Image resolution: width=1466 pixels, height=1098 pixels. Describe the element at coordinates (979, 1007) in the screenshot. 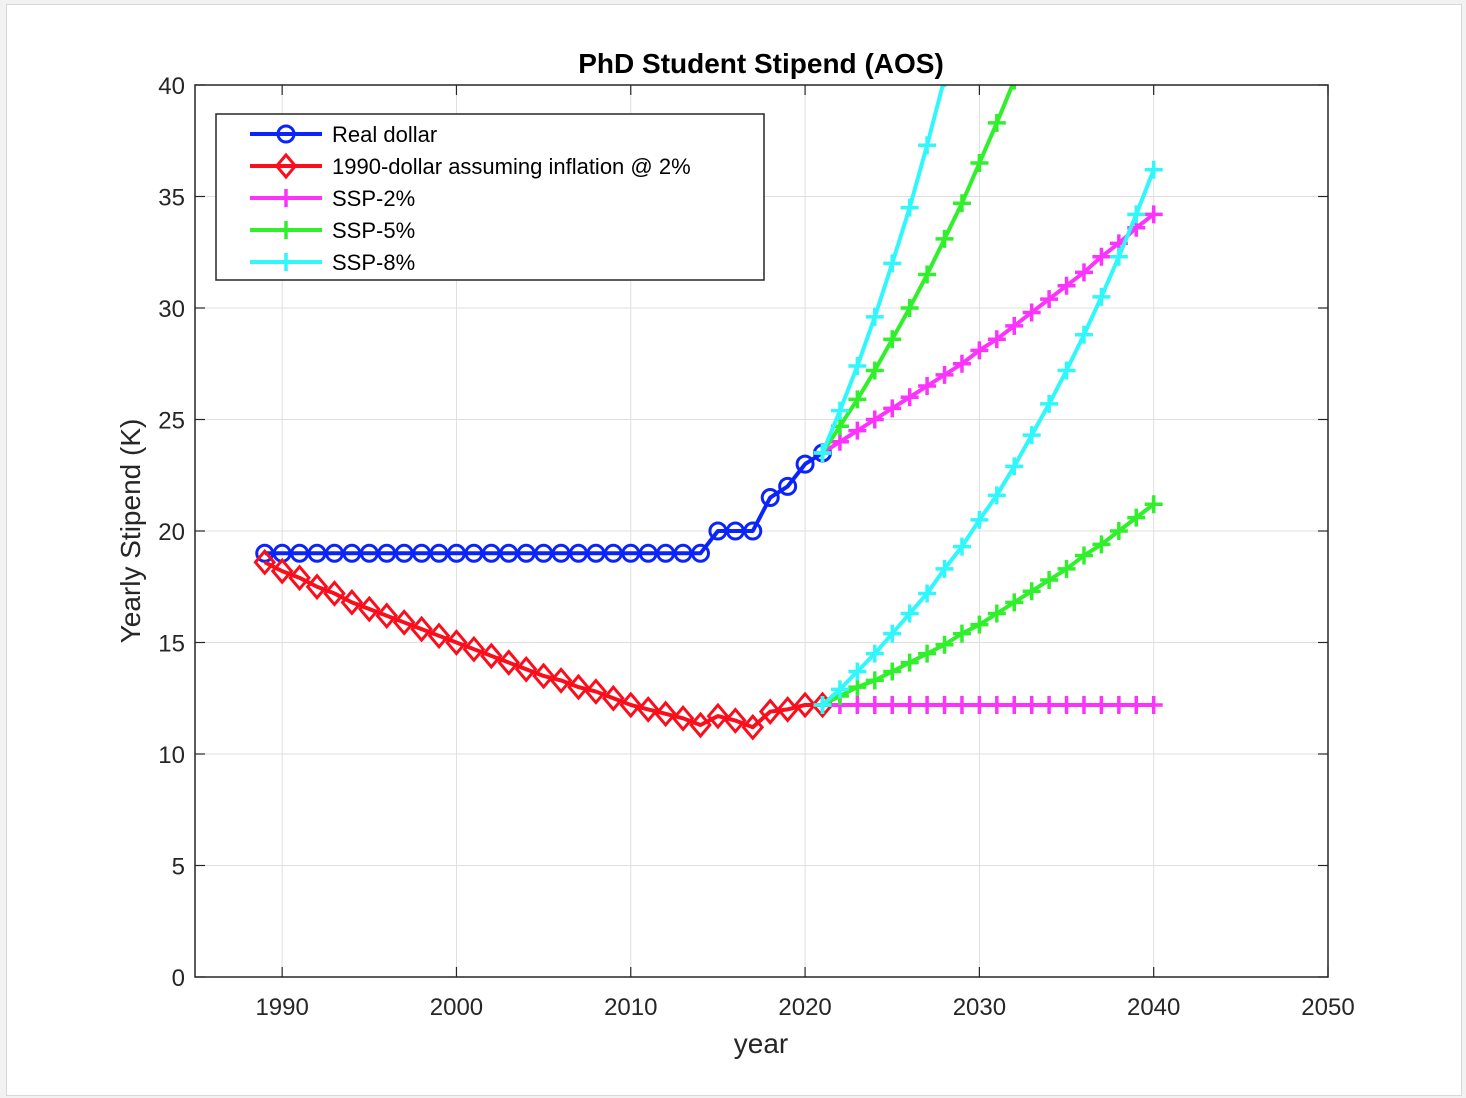

I see `x-tick-label: 2030` at that location.